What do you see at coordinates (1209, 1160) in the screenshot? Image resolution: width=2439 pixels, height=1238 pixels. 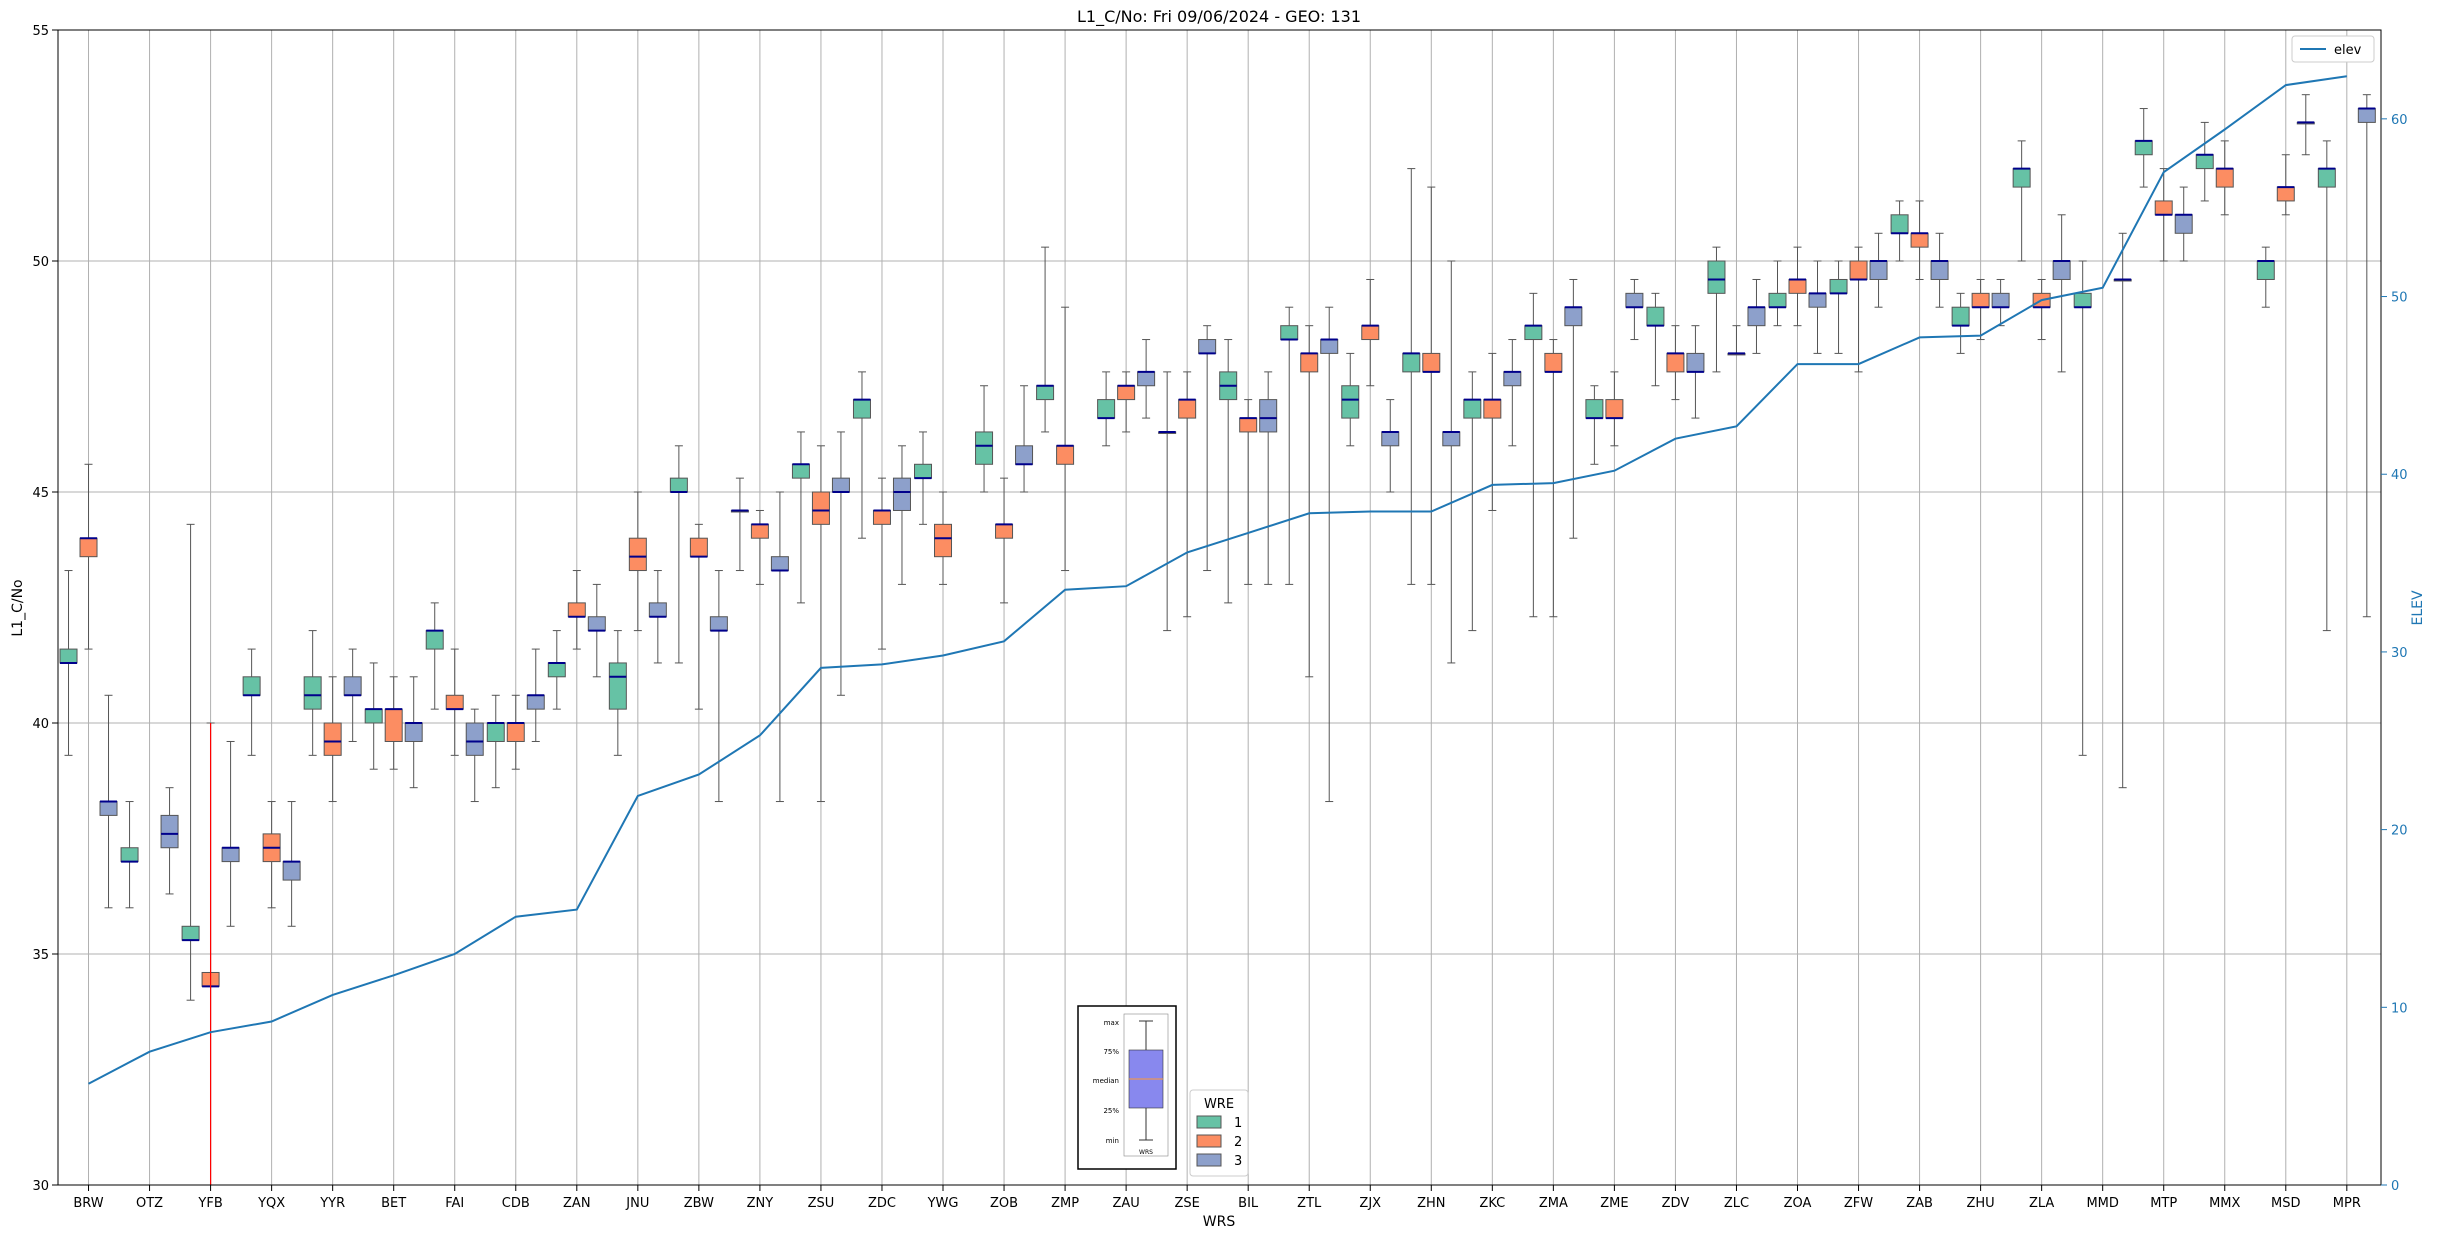 I see `legend-swatch-wre3` at bounding box center [1209, 1160].